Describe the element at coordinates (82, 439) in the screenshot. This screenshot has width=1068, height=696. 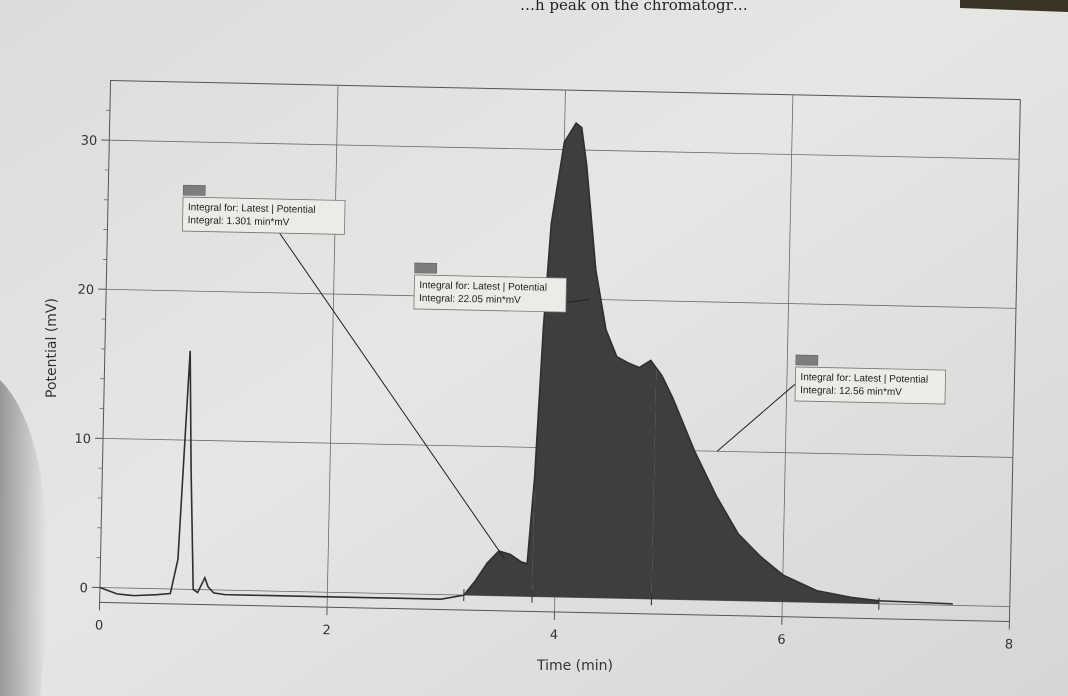
I see `y-tick-label: 10` at that location.